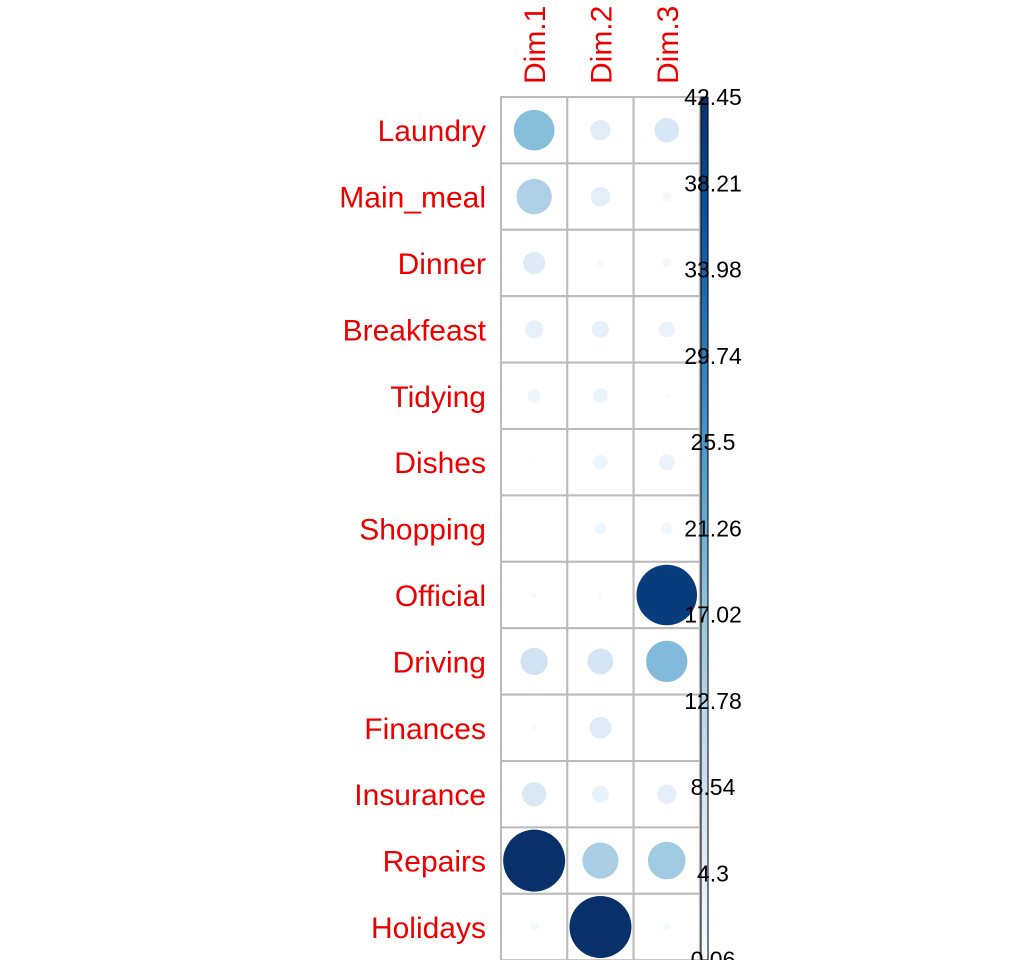 The width and height of the screenshot is (1036, 960). What do you see at coordinates (600, 329) in the screenshot?
I see `circle-breakfeast-dim2` at bounding box center [600, 329].